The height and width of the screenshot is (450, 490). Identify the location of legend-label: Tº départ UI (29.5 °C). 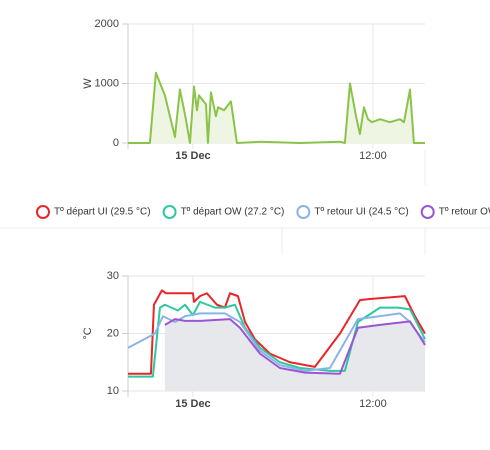
(102, 212).